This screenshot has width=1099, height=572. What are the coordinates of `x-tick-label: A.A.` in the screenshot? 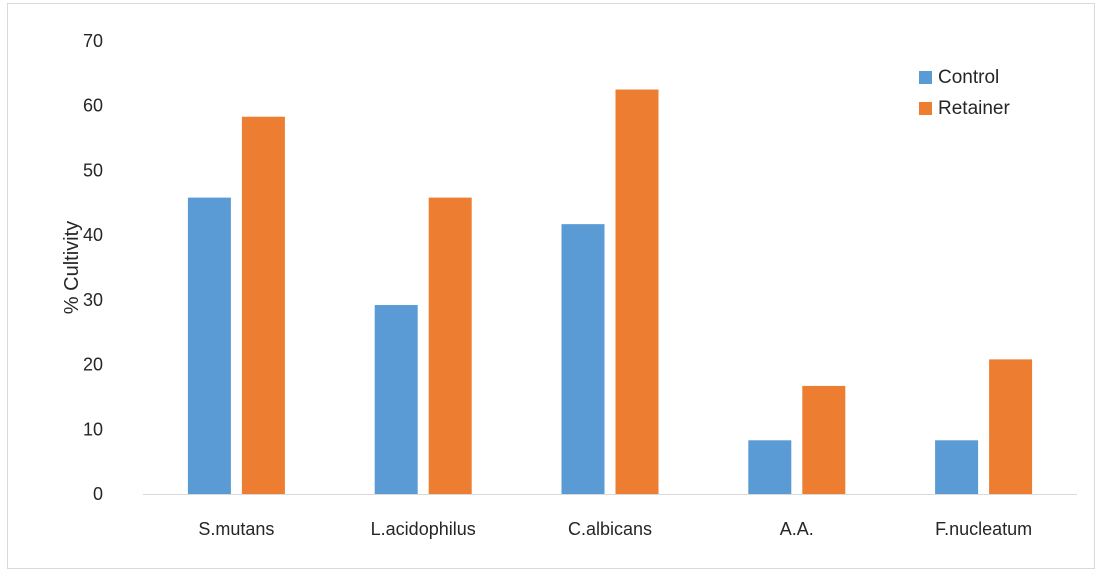 It's located at (797, 529).